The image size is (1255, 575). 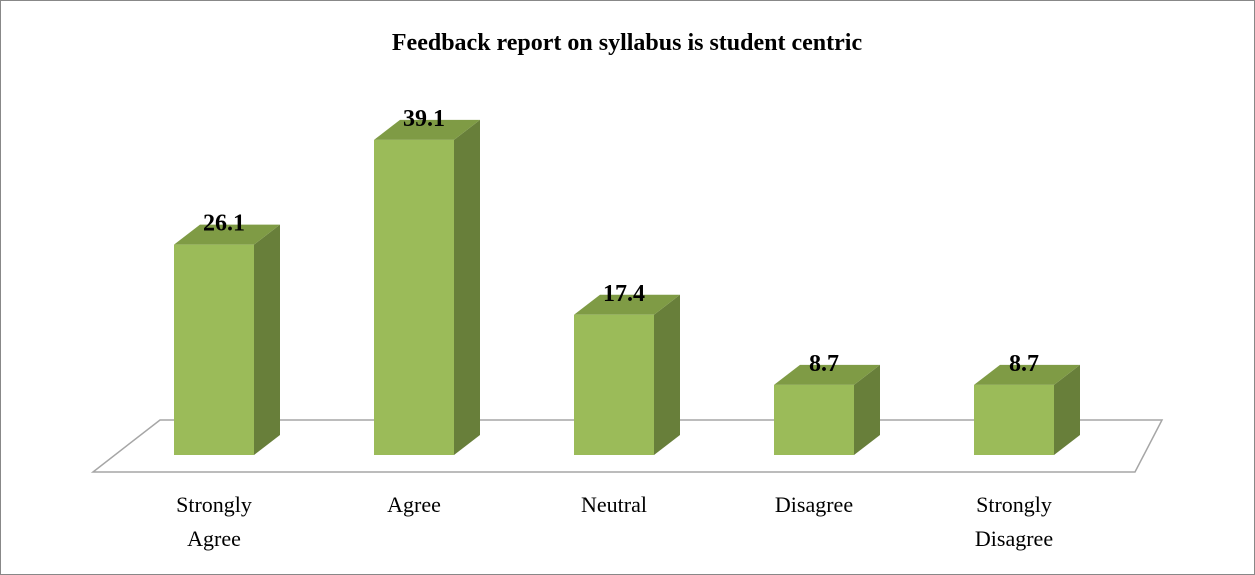 What do you see at coordinates (1014, 521) in the screenshot?
I see `x-tick-label: Strongly Disagree` at bounding box center [1014, 521].